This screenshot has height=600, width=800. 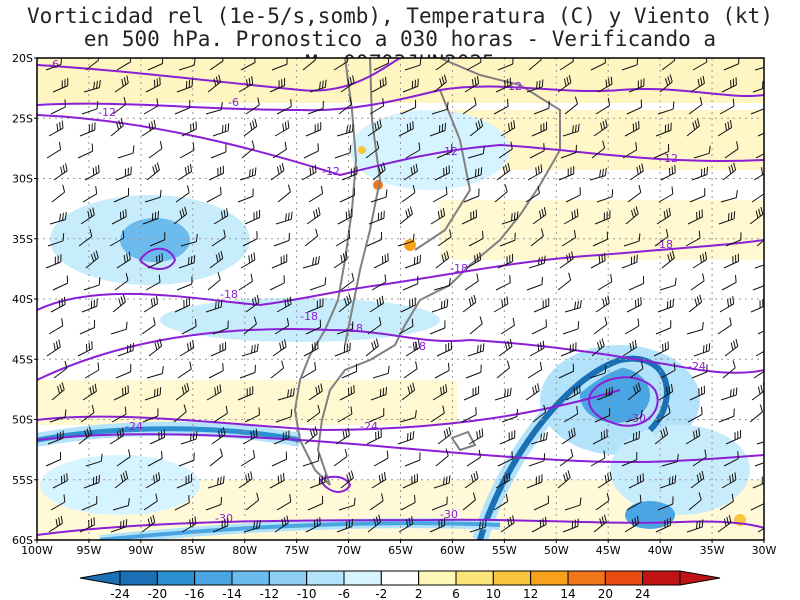 What do you see at coordinates (452, 550) in the screenshot?
I see `lon-label: 60W` at bounding box center [452, 550].